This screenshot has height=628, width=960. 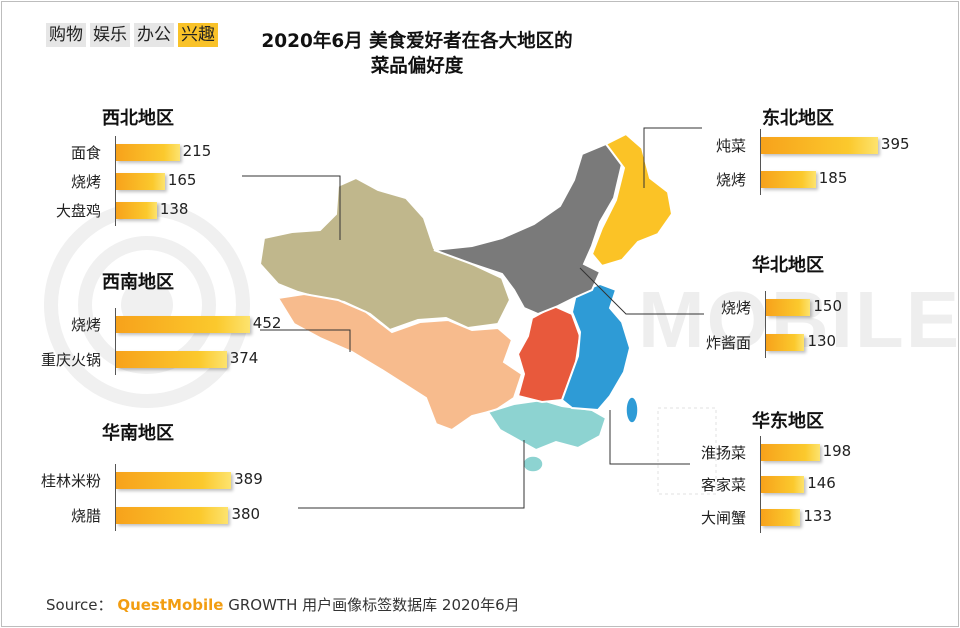 What do you see at coordinates (837, 451) in the screenshot?
I see `bar-value-label: 198` at bounding box center [837, 451].